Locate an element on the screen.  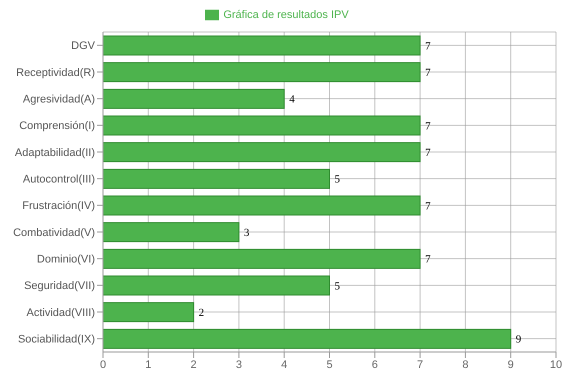
y-tick-label: Seguridad(VII) is located at coordinates (59, 286).